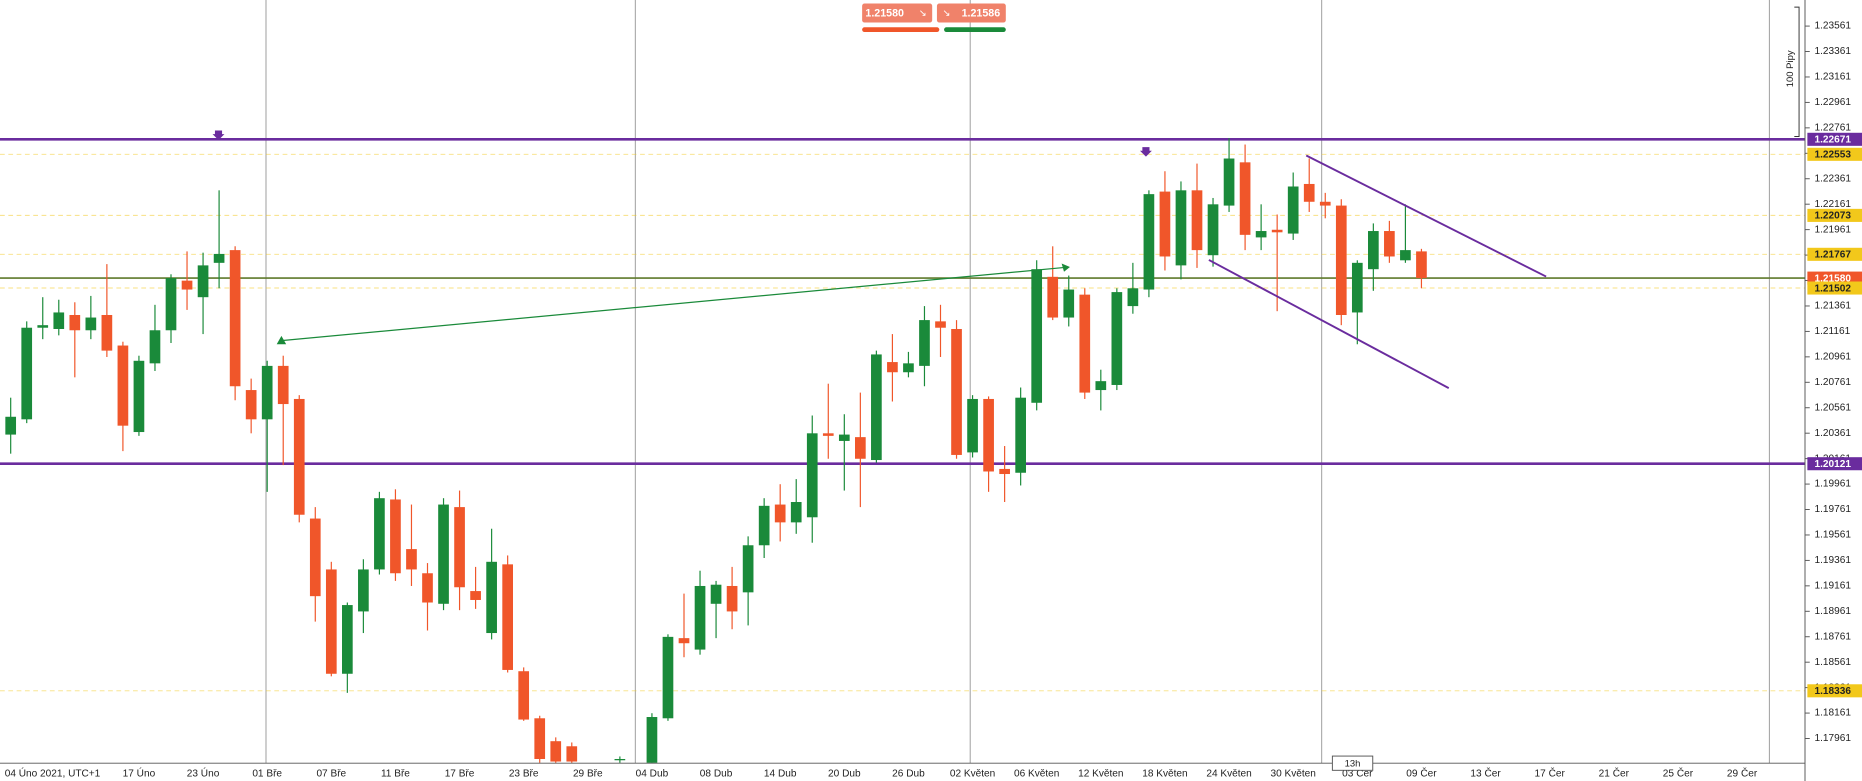  Describe the element at coordinates (780, 774) in the screenshot. I see `x-tick-label: 14 Dub` at that location.